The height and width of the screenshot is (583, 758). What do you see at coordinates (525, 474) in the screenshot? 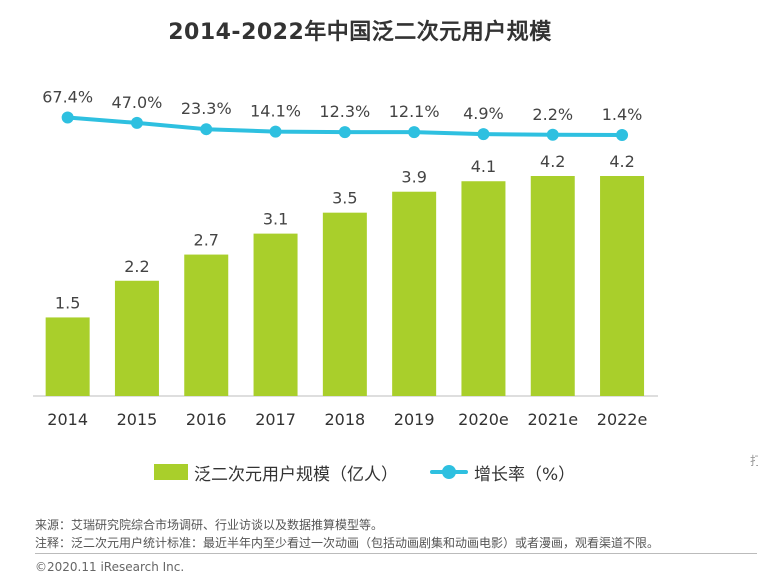
I see `legend-line-label: 增长率（%）` at bounding box center [525, 474].